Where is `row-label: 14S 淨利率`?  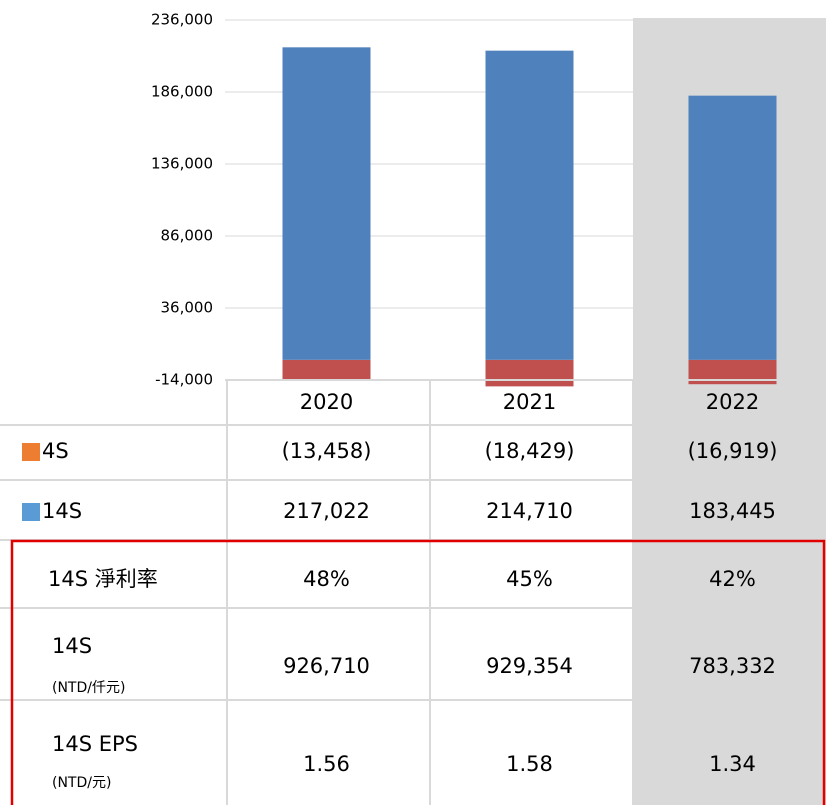
row-label: 14S 淨利率 is located at coordinates (103, 579).